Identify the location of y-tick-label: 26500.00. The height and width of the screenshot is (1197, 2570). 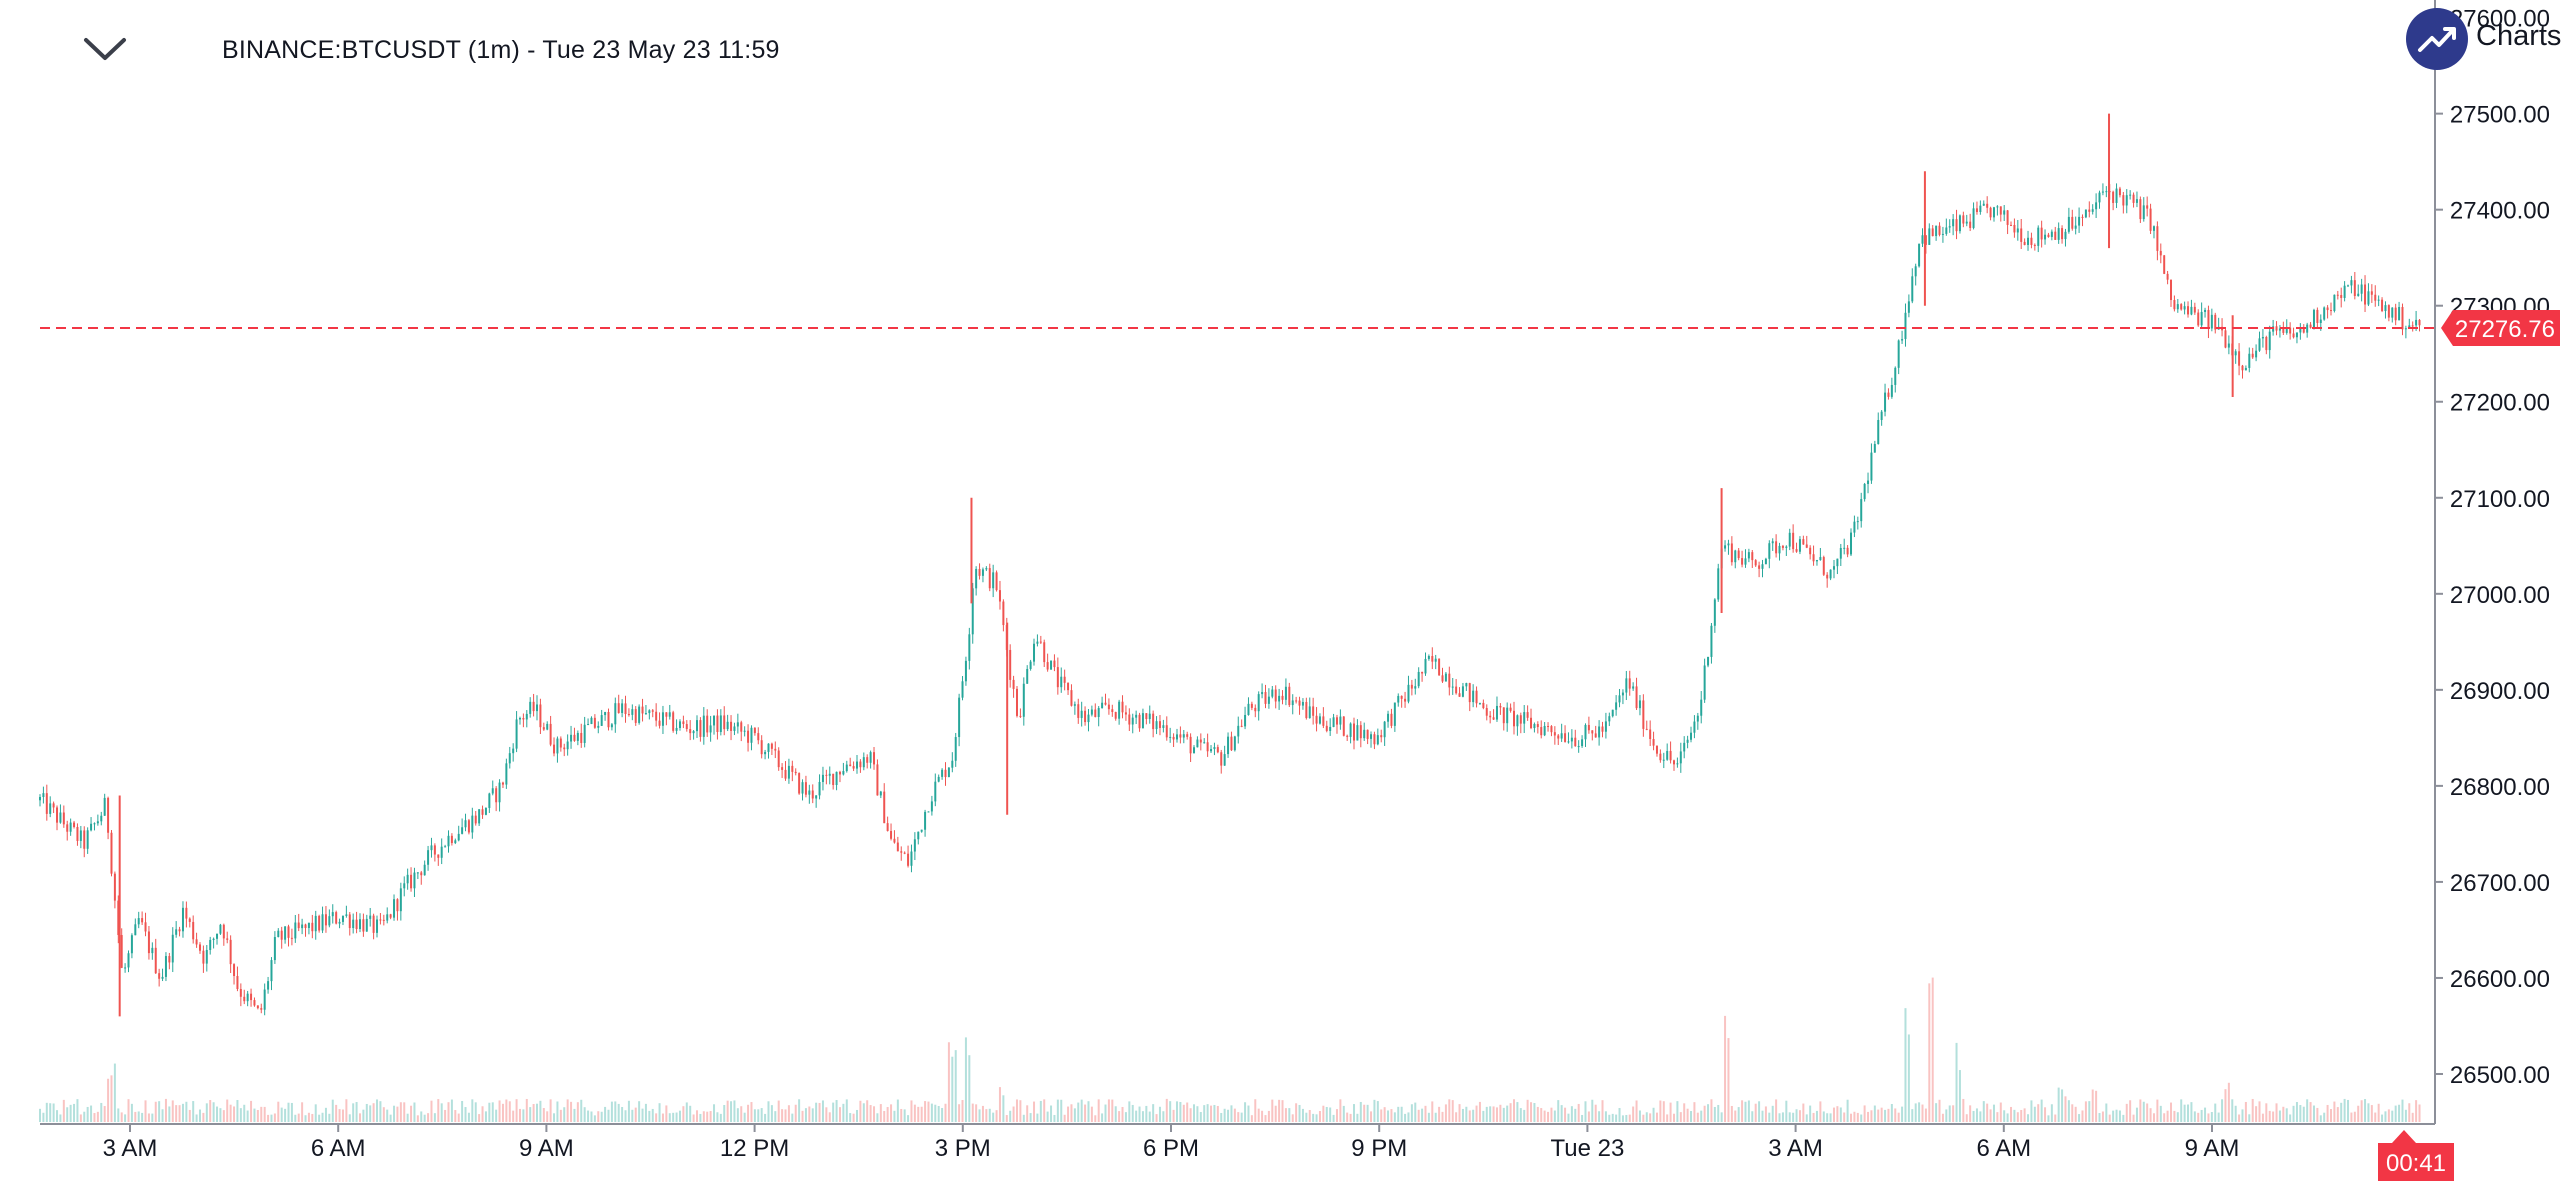
(2500, 1075).